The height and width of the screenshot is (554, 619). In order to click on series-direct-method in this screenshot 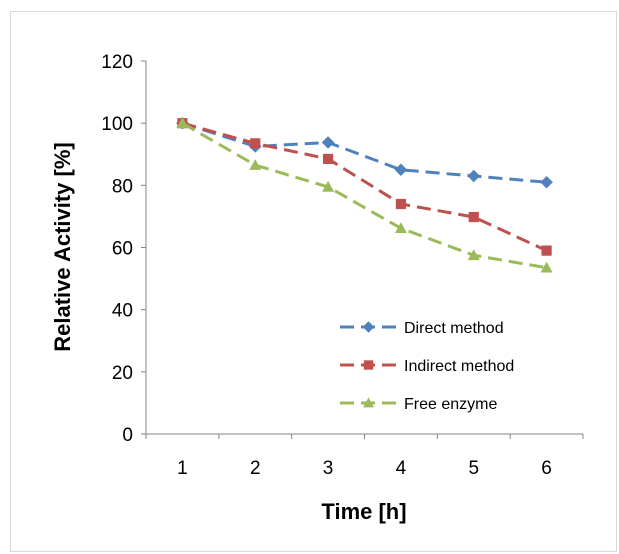, I will do `click(364, 152)`.